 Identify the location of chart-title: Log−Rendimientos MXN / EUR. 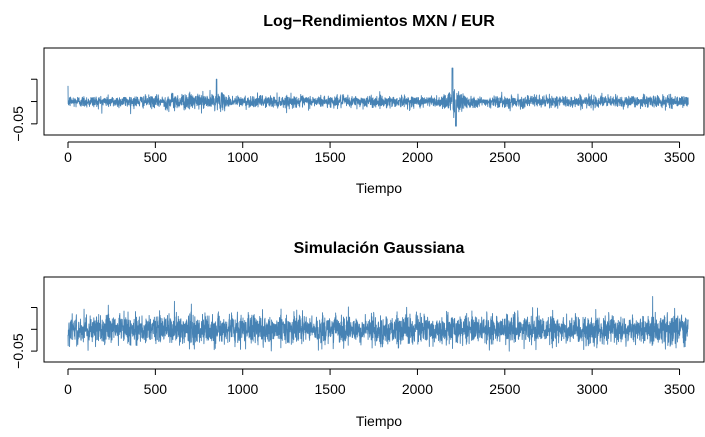
(379, 21).